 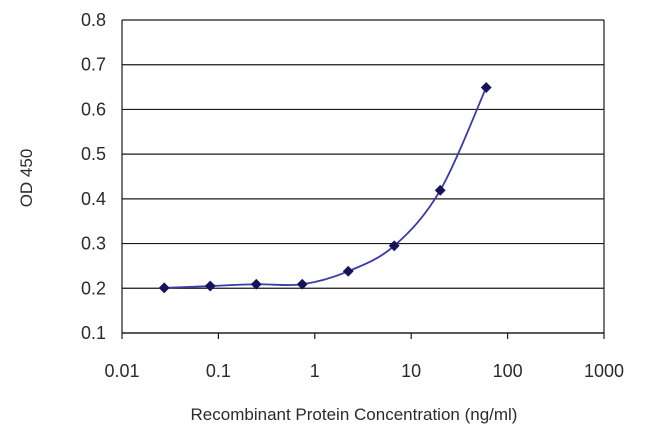 I want to click on y-tick-labels: 0.1 0.2 0.3 0.4 0.5 0.6 0.7 0.8, so click(x=93, y=176).